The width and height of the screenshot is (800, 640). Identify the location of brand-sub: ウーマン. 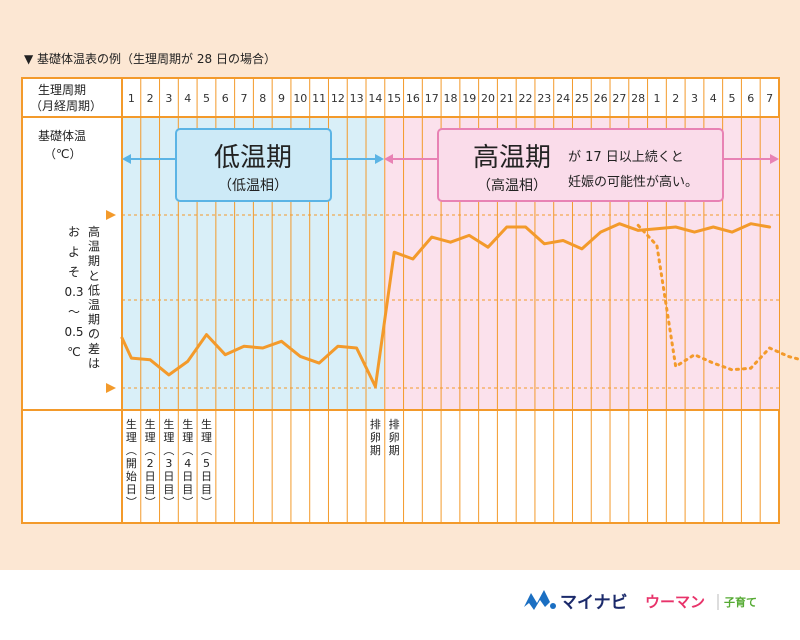
(675, 602).